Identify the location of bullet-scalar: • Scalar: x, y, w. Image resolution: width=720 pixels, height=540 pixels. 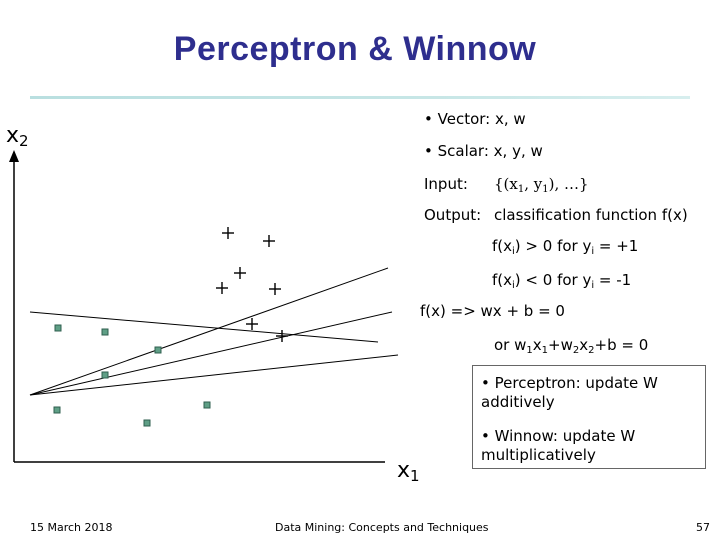
(483, 151).